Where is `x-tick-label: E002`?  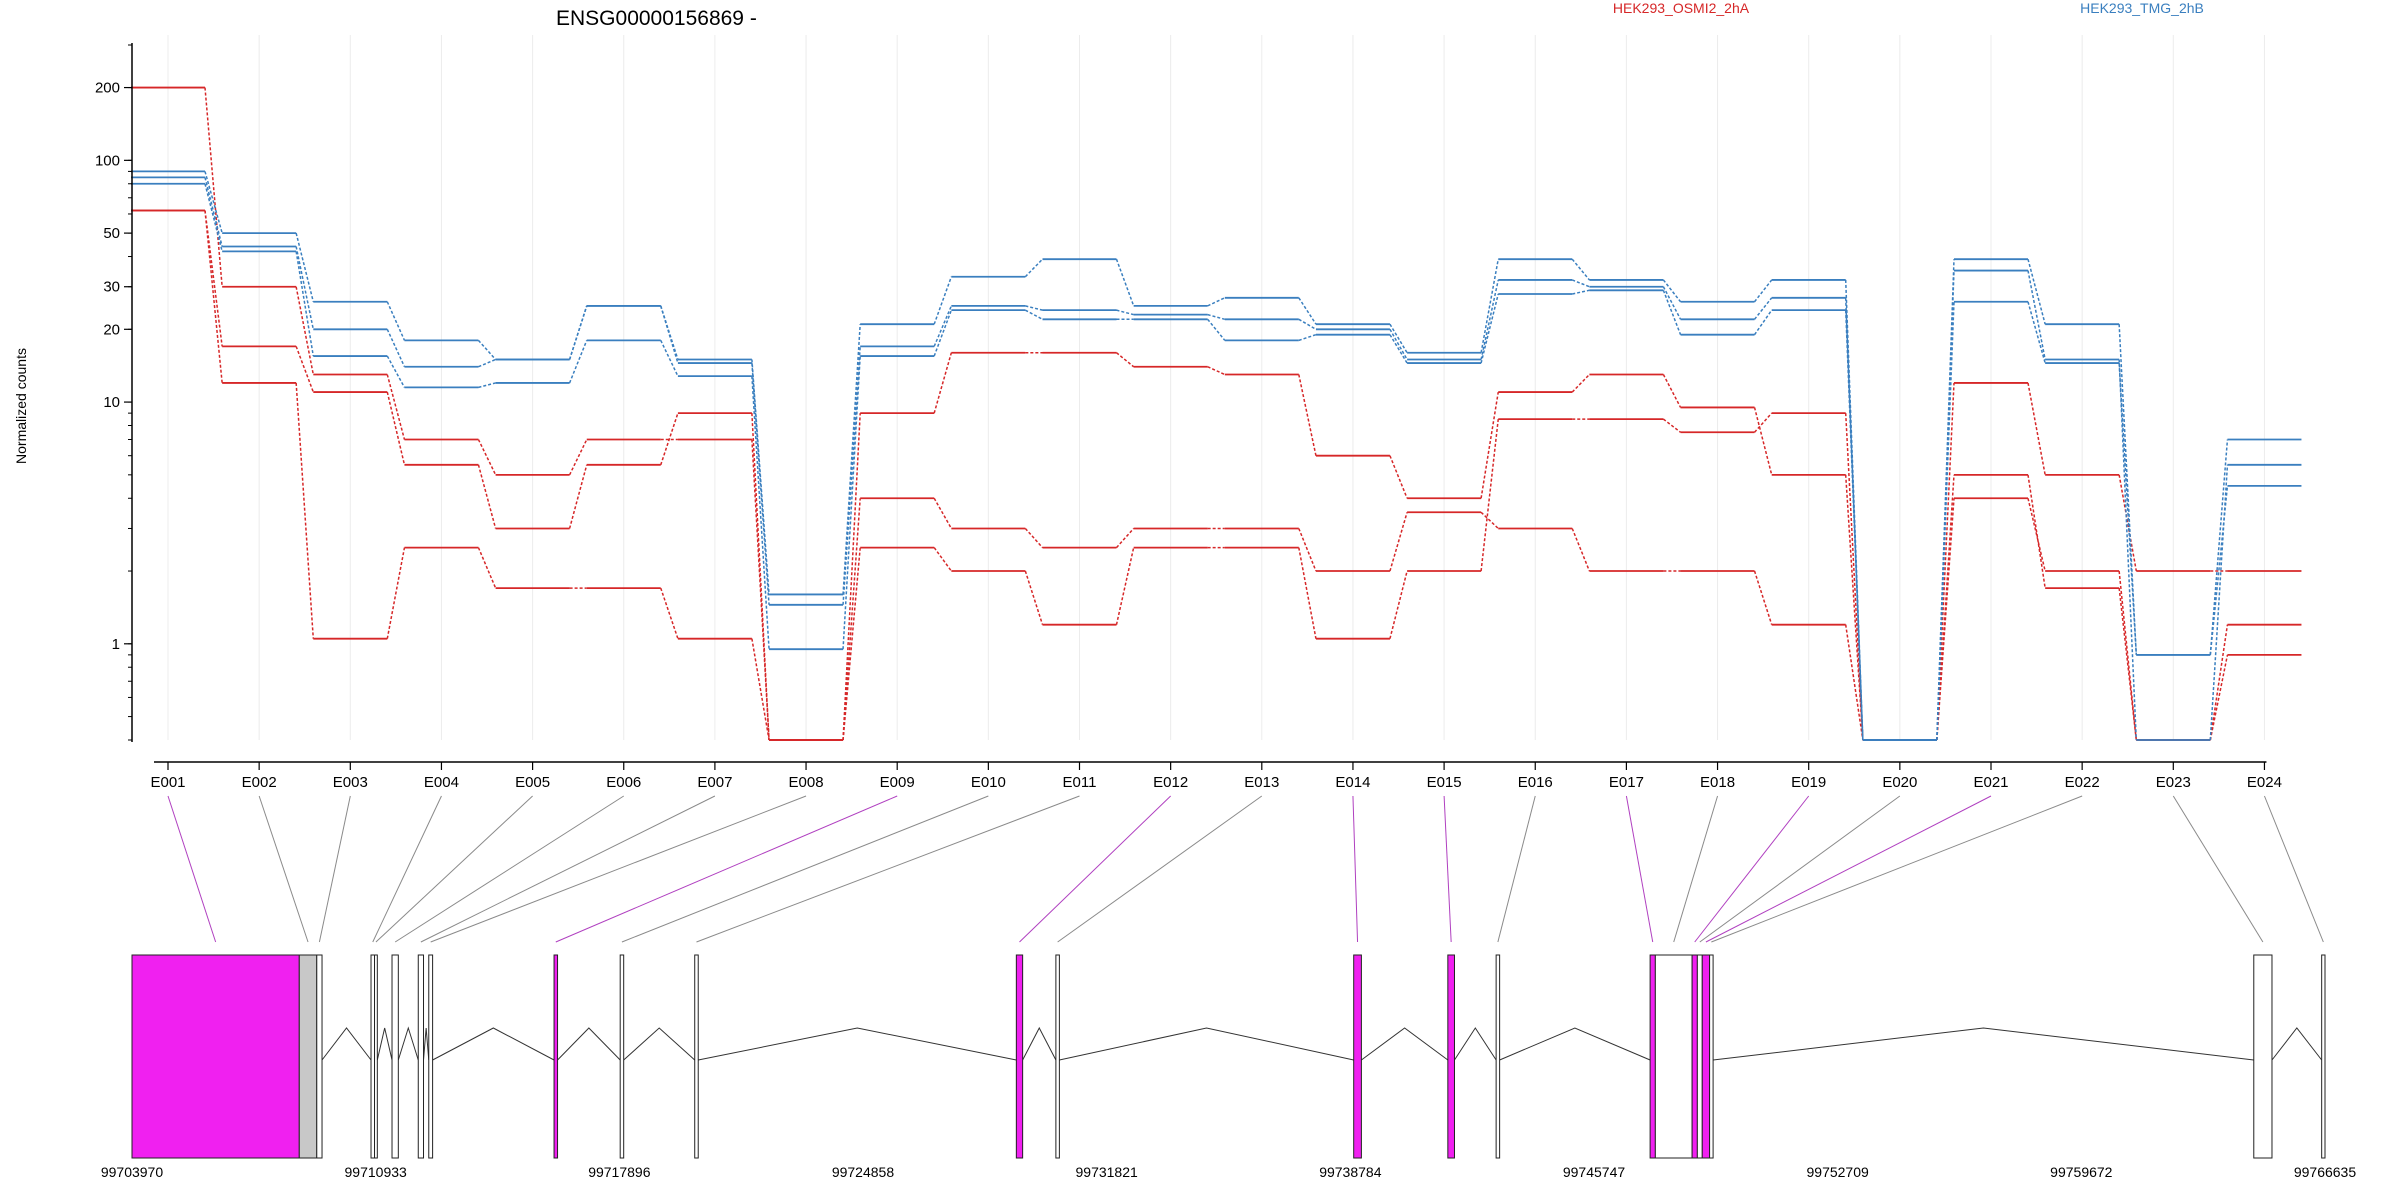
x-tick-label: E002 is located at coordinates (259, 782).